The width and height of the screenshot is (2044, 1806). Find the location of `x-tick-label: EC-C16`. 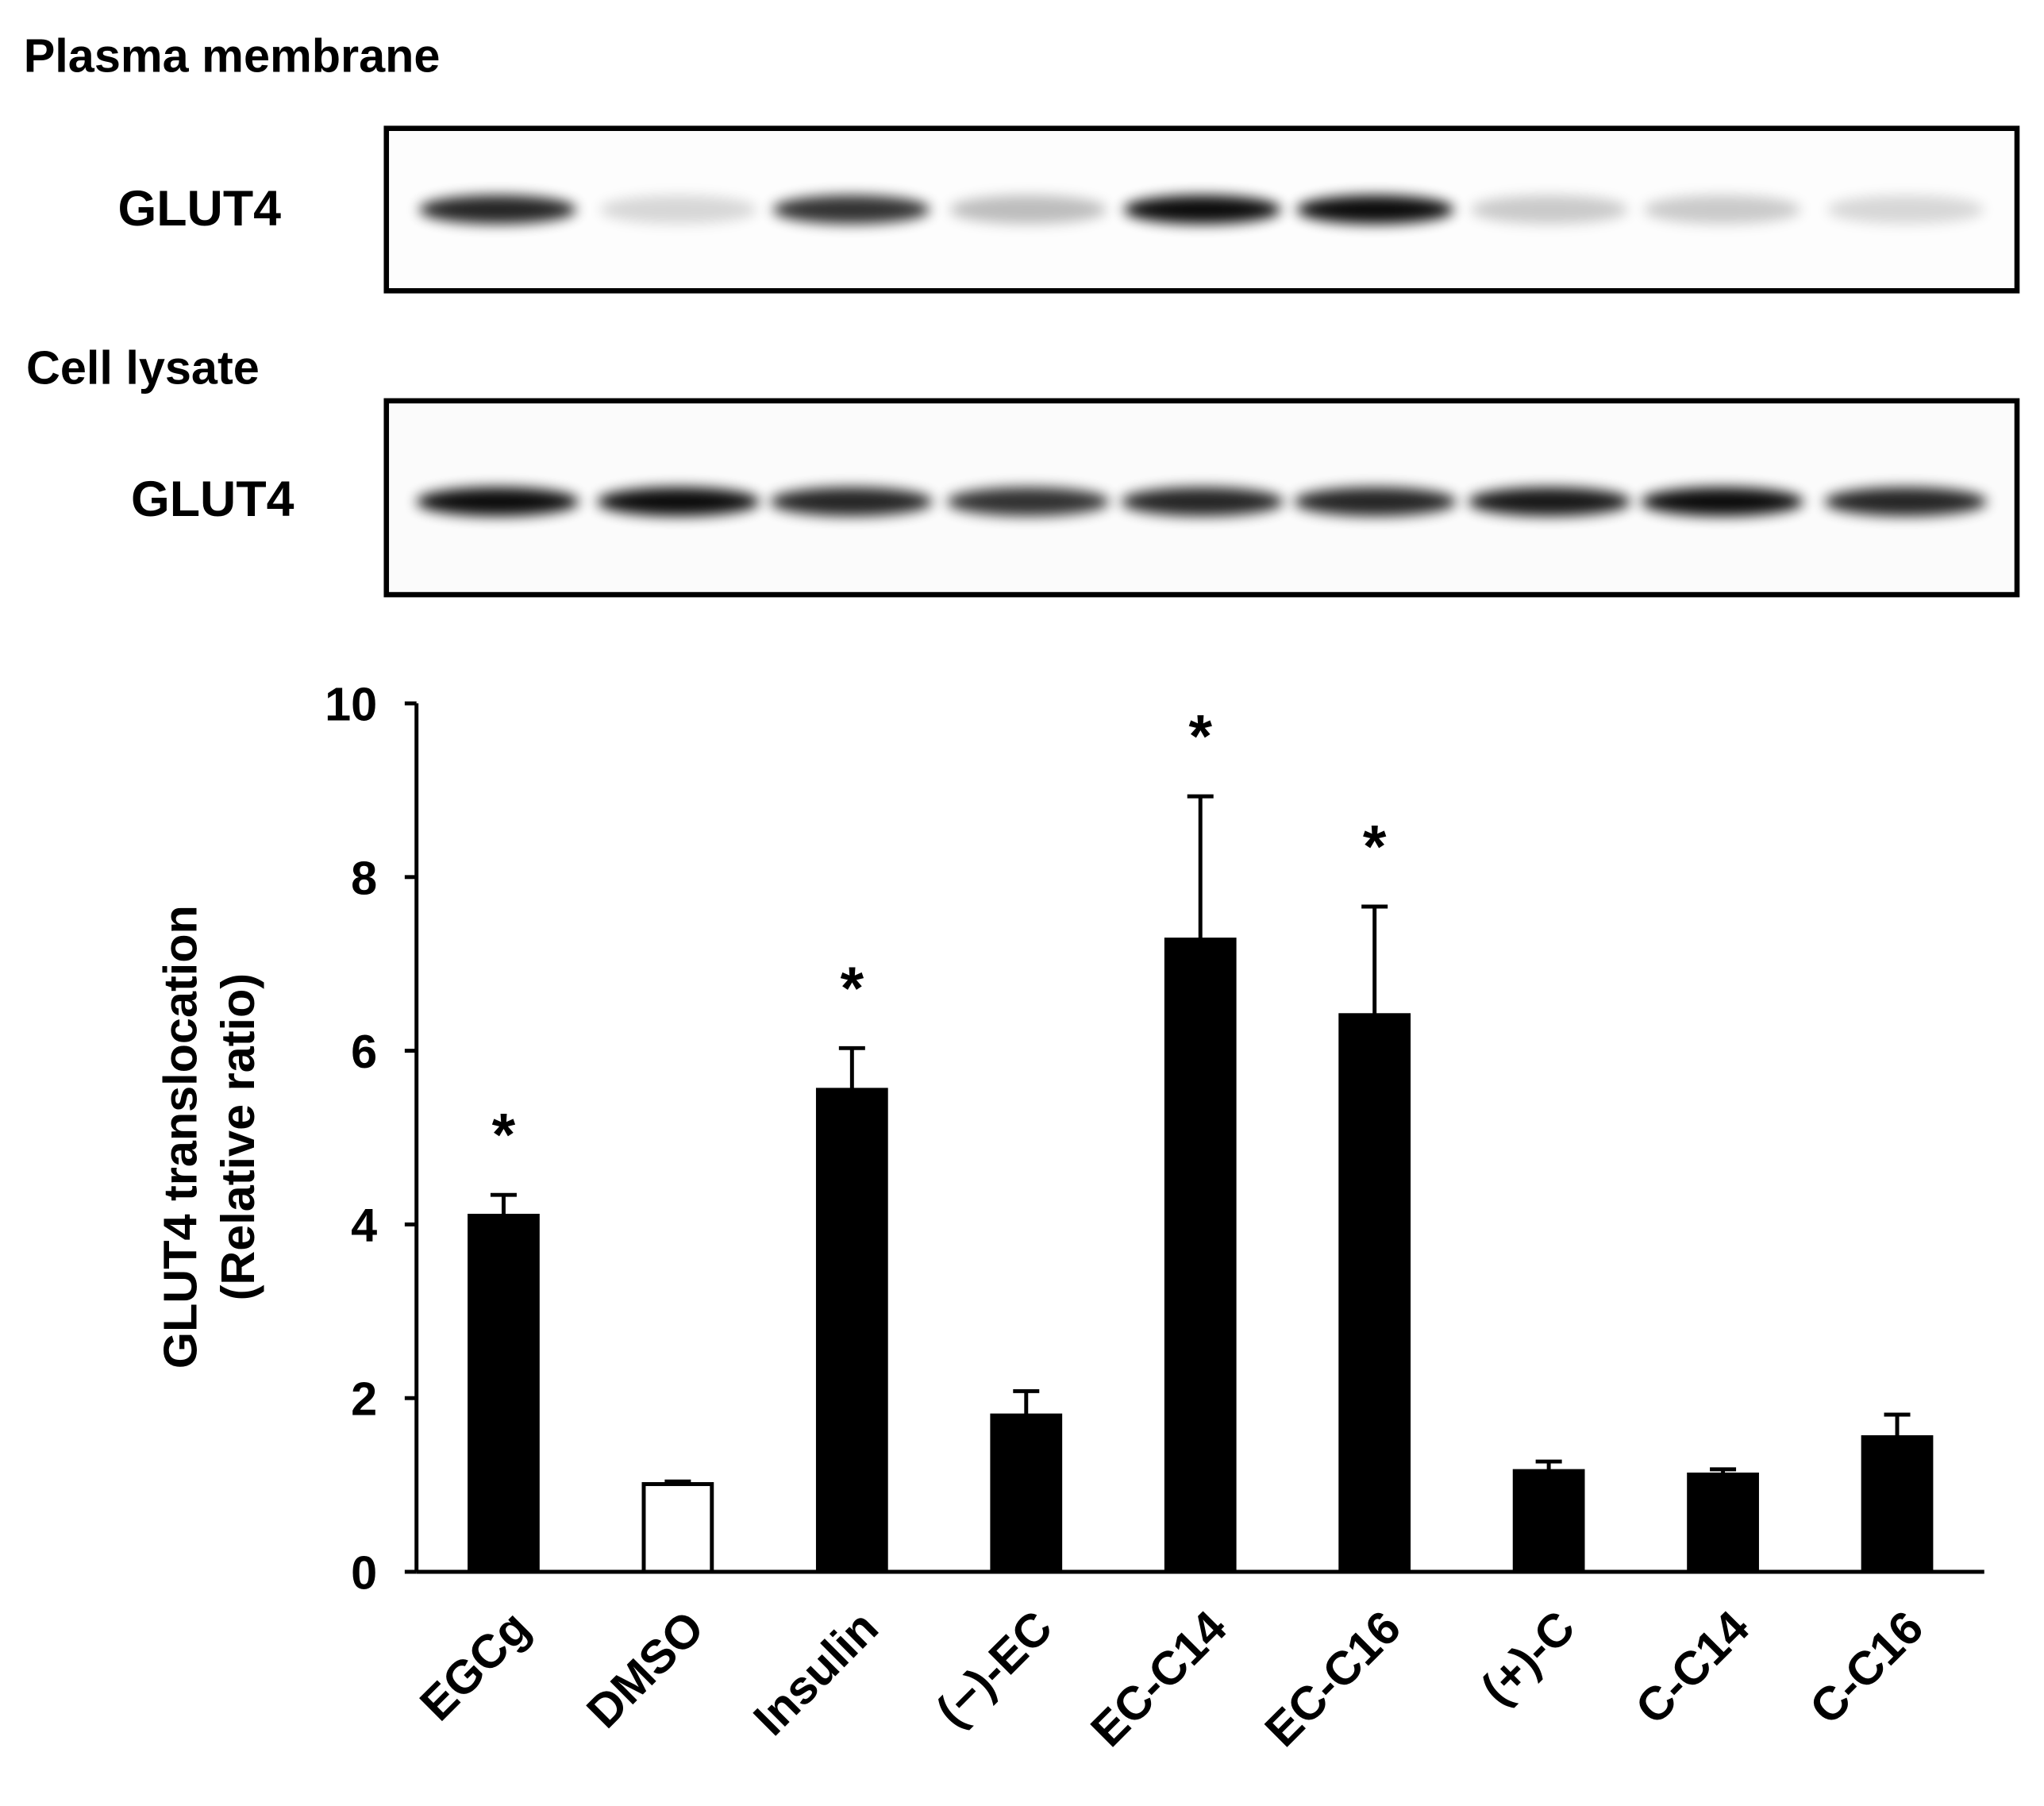

x-tick-label: EC-C16 is located at coordinates (1332, 1678).